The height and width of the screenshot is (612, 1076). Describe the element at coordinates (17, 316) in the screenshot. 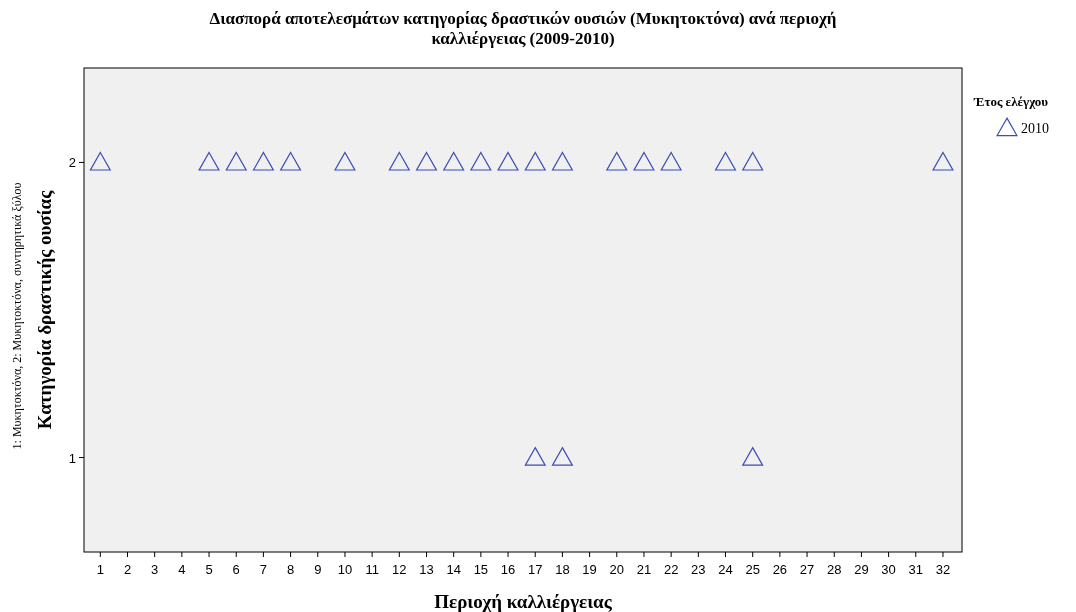

I see `text: 1: Μυκητοκτόνα, 2: Μυκητοκτόνα, συντηρητικά ξύλου` at that location.